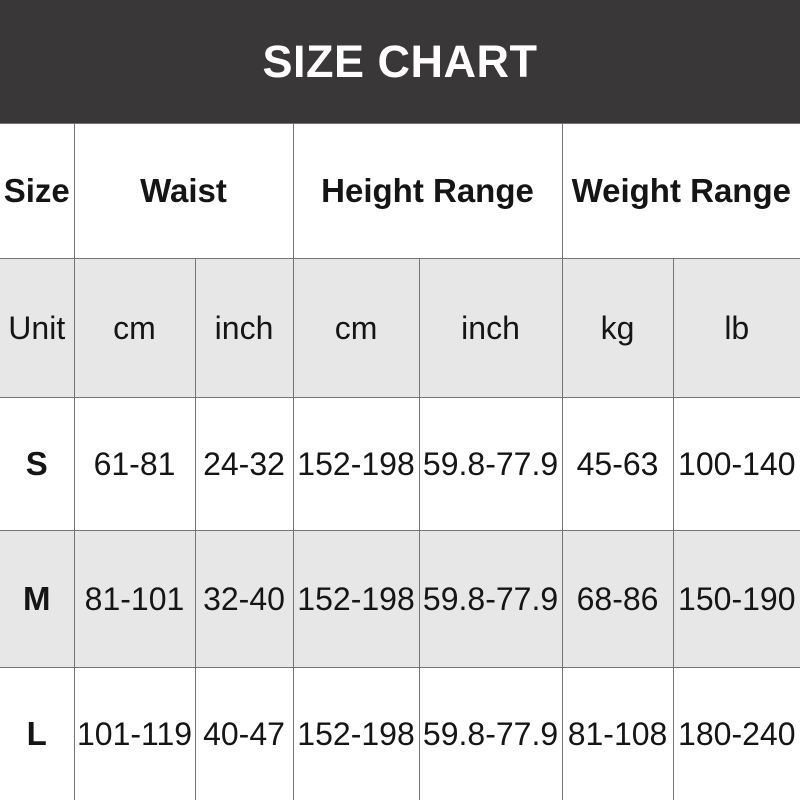 This screenshot has width=800, height=800. What do you see at coordinates (617, 733) in the screenshot?
I see `cell-l-weight-kg: 81-108` at bounding box center [617, 733].